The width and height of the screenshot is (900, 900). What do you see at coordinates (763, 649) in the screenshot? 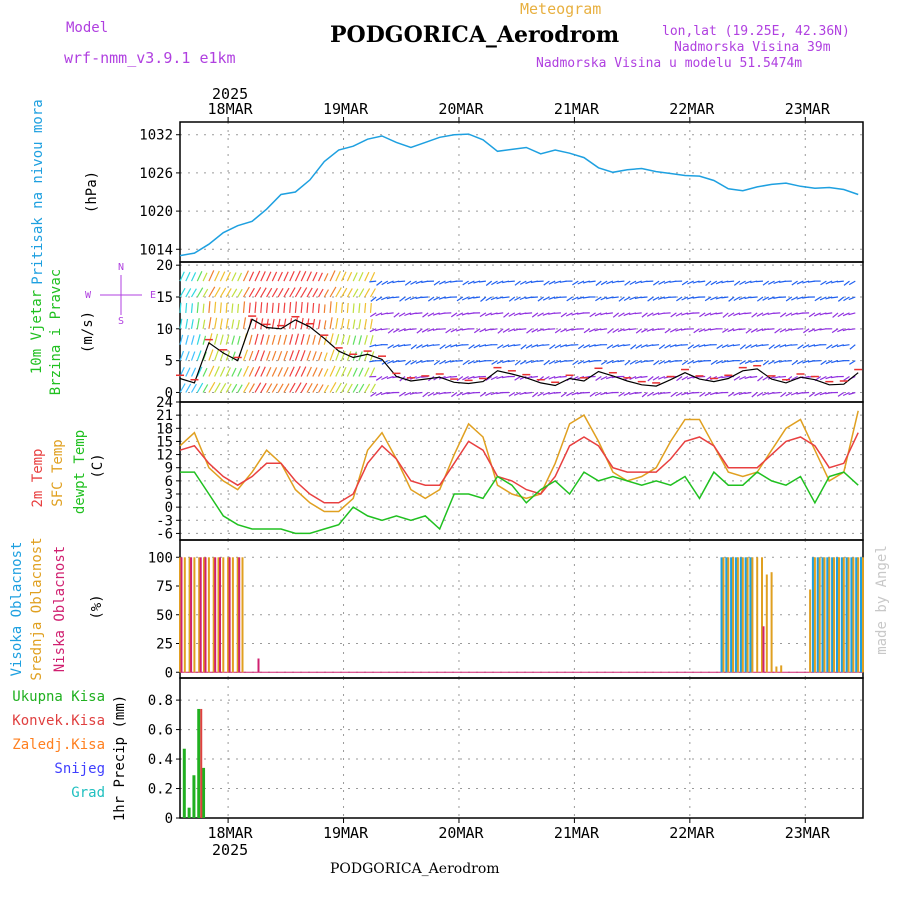
I see `low-cloud-bar` at bounding box center [763, 649].